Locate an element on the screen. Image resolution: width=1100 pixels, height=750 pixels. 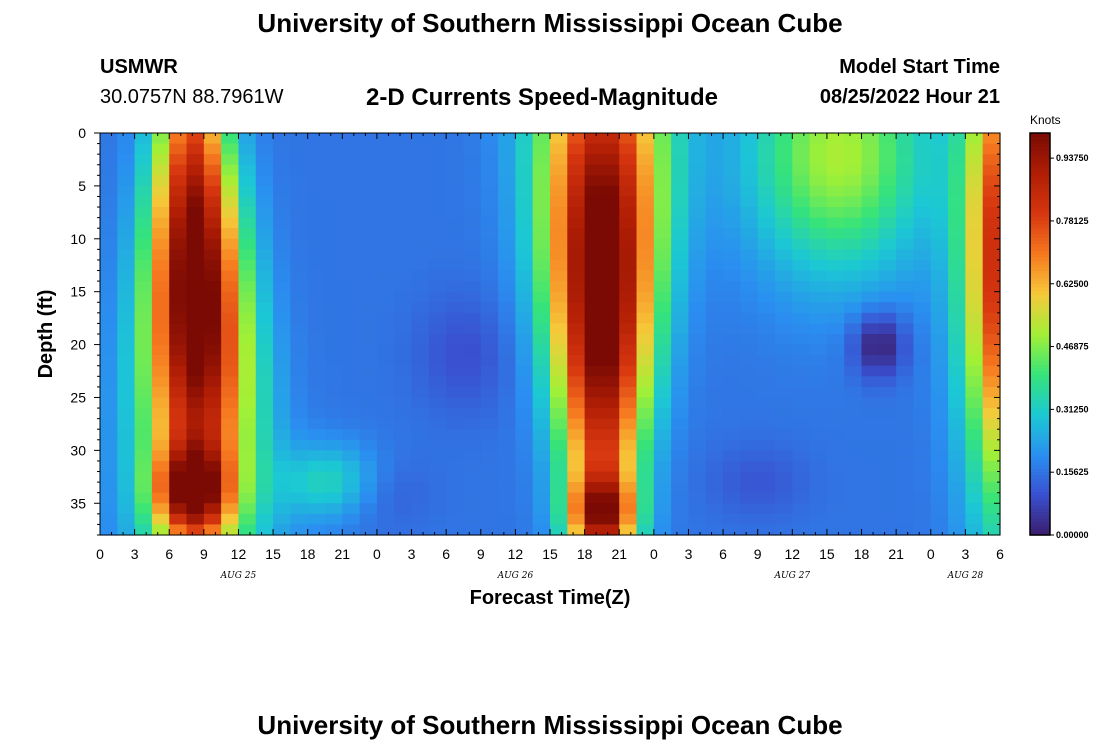
x-tick-label: 15 is located at coordinates (273, 554).